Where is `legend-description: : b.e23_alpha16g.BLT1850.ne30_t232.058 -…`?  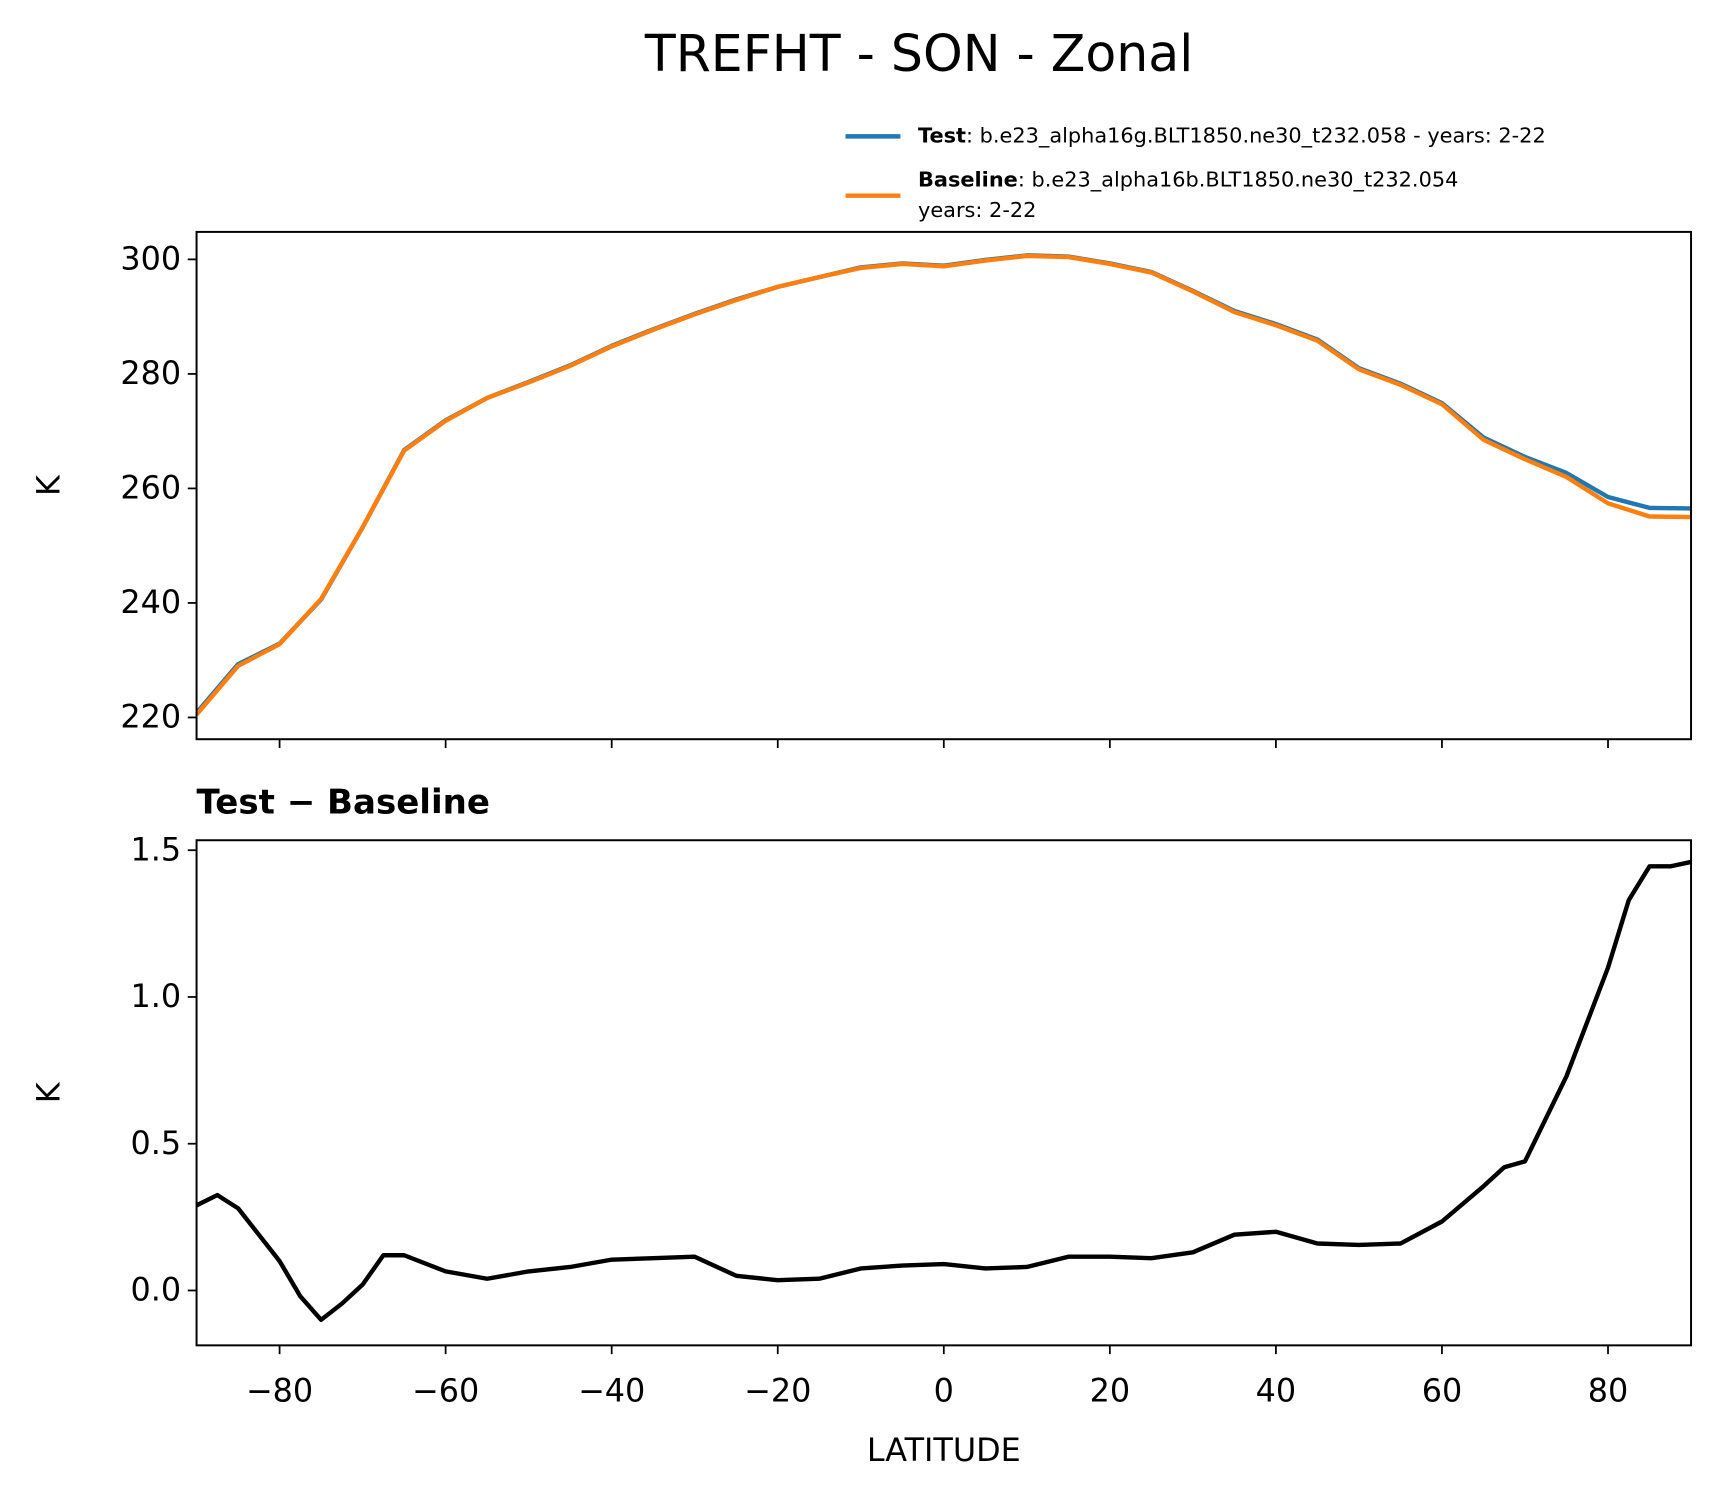 legend-description: : b.e23_alpha16g.BLT1850.ne30_t232.058 -… is located at coordinates (1256, 135).